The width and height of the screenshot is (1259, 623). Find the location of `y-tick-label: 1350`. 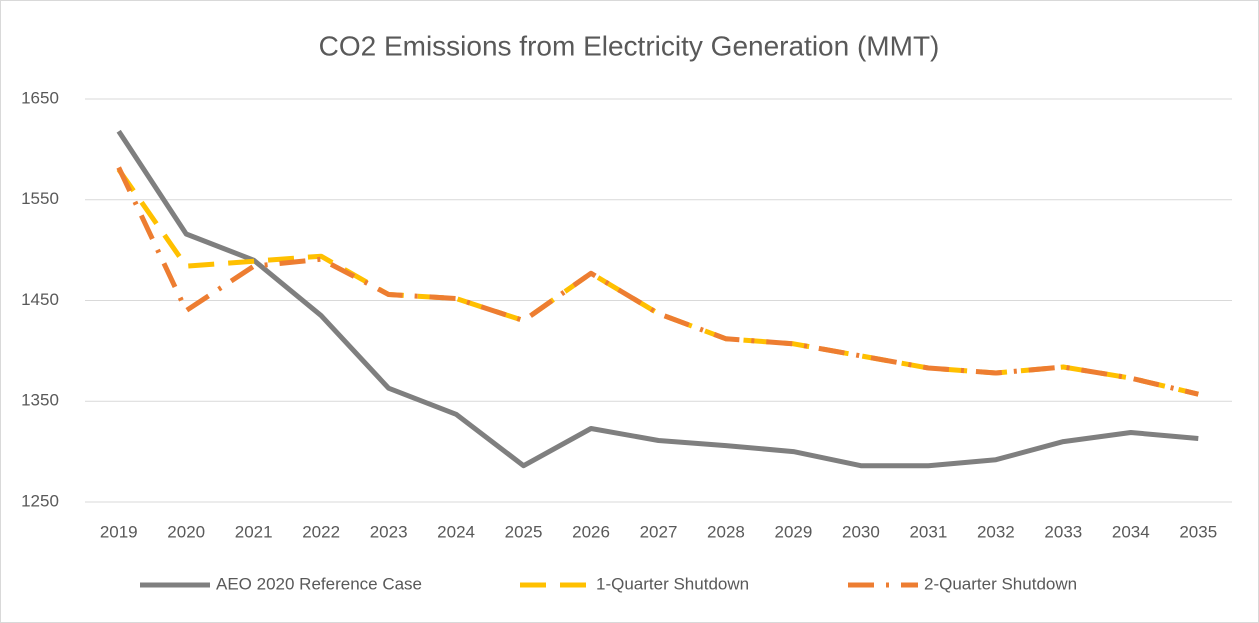

y-tick-label: 1350 is located at coordinates (40, 400).